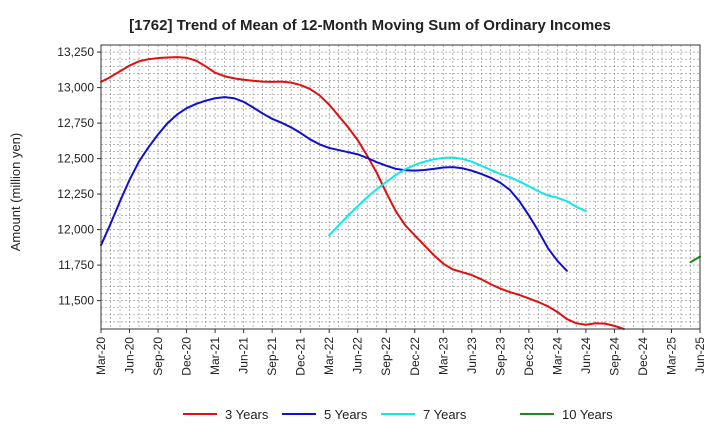 This screenshot has height=440, width=720. Describe the element at coordinates (671, 356) in the screenshot. I see `x-tick-label: Mar-25` at that location.